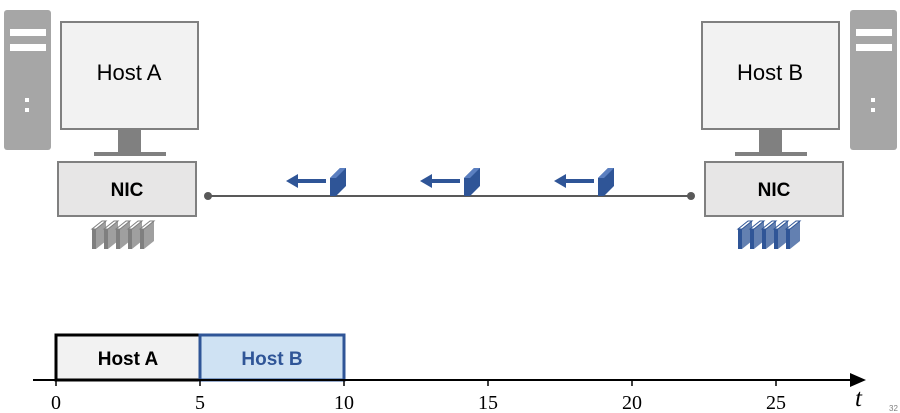  I want to click on tick-label-25: 25, so click(776, 402).